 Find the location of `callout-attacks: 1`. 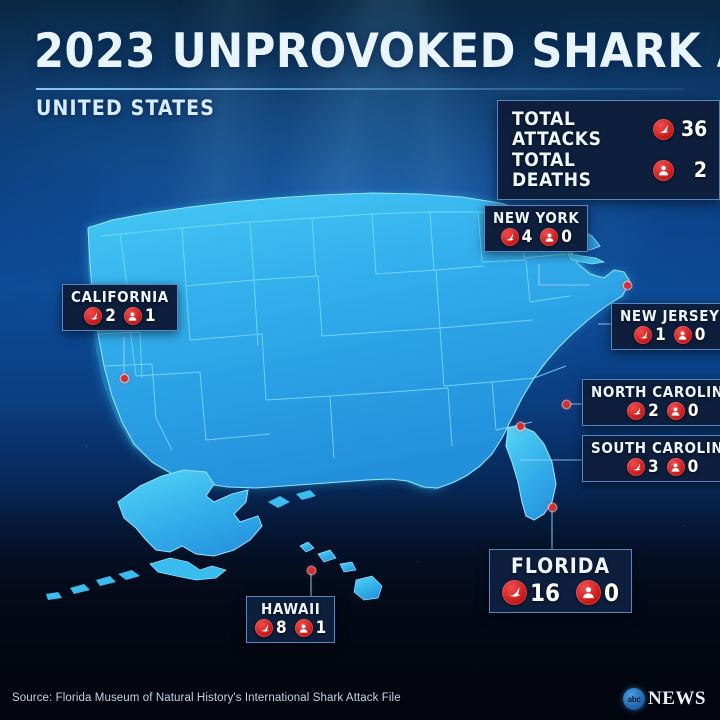

callout-attacks: 1 is located at coordinates (650, 335).